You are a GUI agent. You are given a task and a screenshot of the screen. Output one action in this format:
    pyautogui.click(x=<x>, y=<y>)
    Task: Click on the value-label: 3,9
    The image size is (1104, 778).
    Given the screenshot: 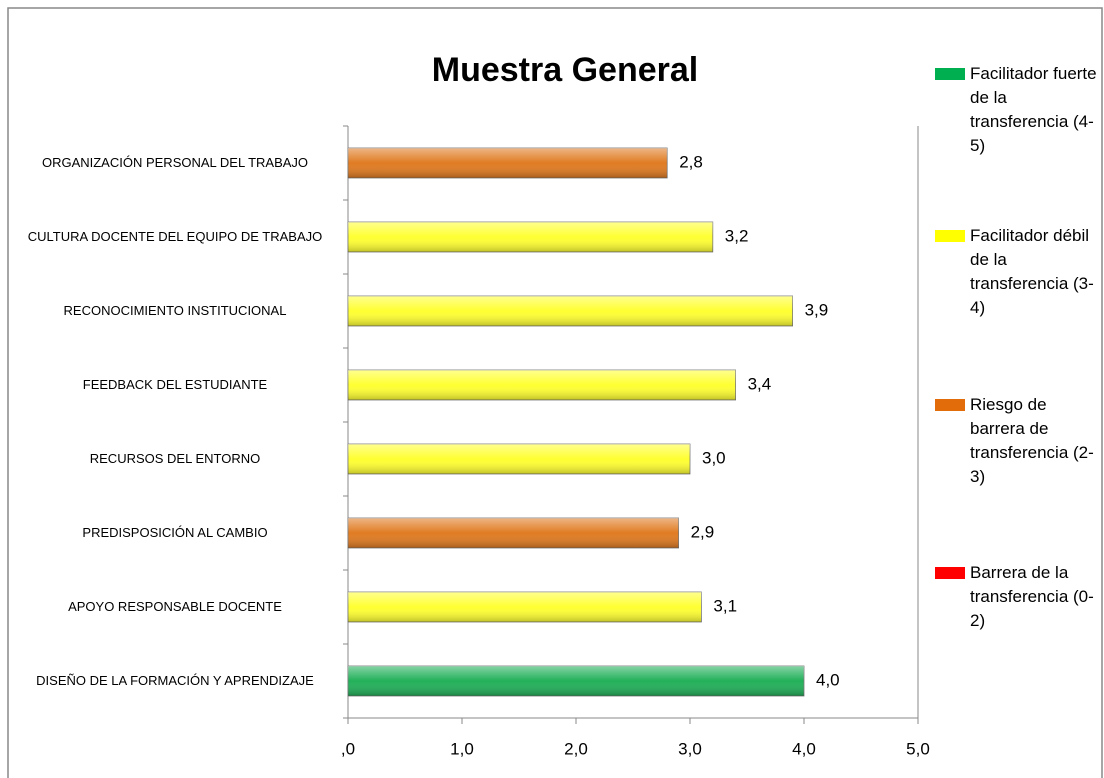 What is the action you would take?
    pyautogui.click(x=817, y=309)
    